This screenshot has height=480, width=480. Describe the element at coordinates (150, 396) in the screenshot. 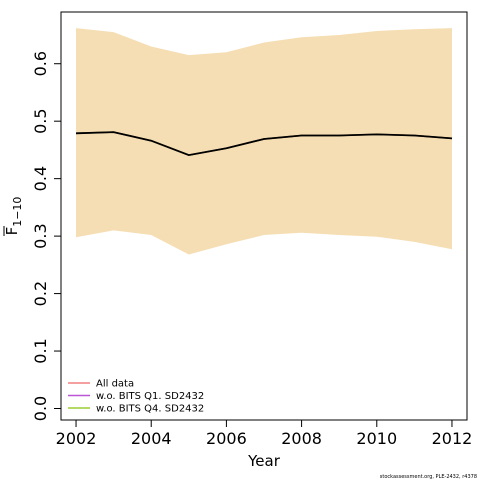

I see `legend-label-2: w.o. BITS Q1. SD2432` at that location.